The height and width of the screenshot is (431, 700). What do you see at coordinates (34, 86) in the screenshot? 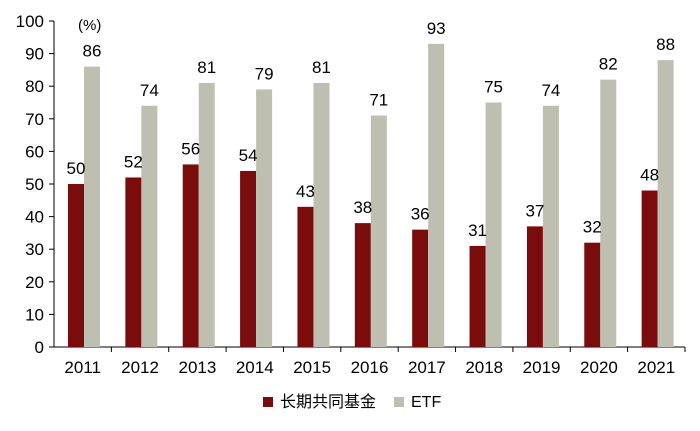
I see `y-tick-label: 80` at bounding box center [34, 86].